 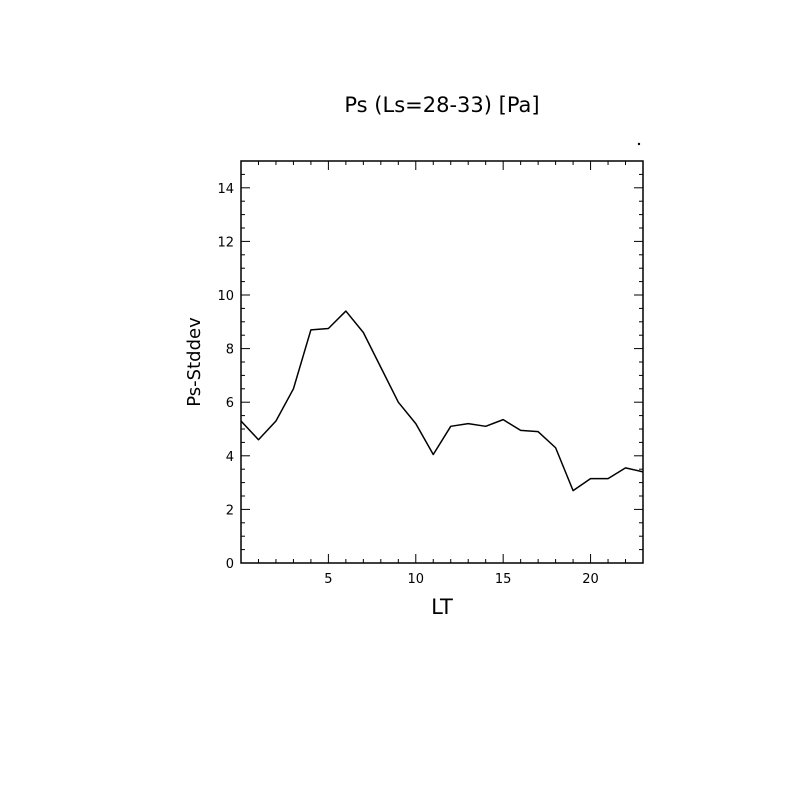 I want to click on chart-title: Ps (Ls=28-33) [Pa], so click(x=441, y=105).